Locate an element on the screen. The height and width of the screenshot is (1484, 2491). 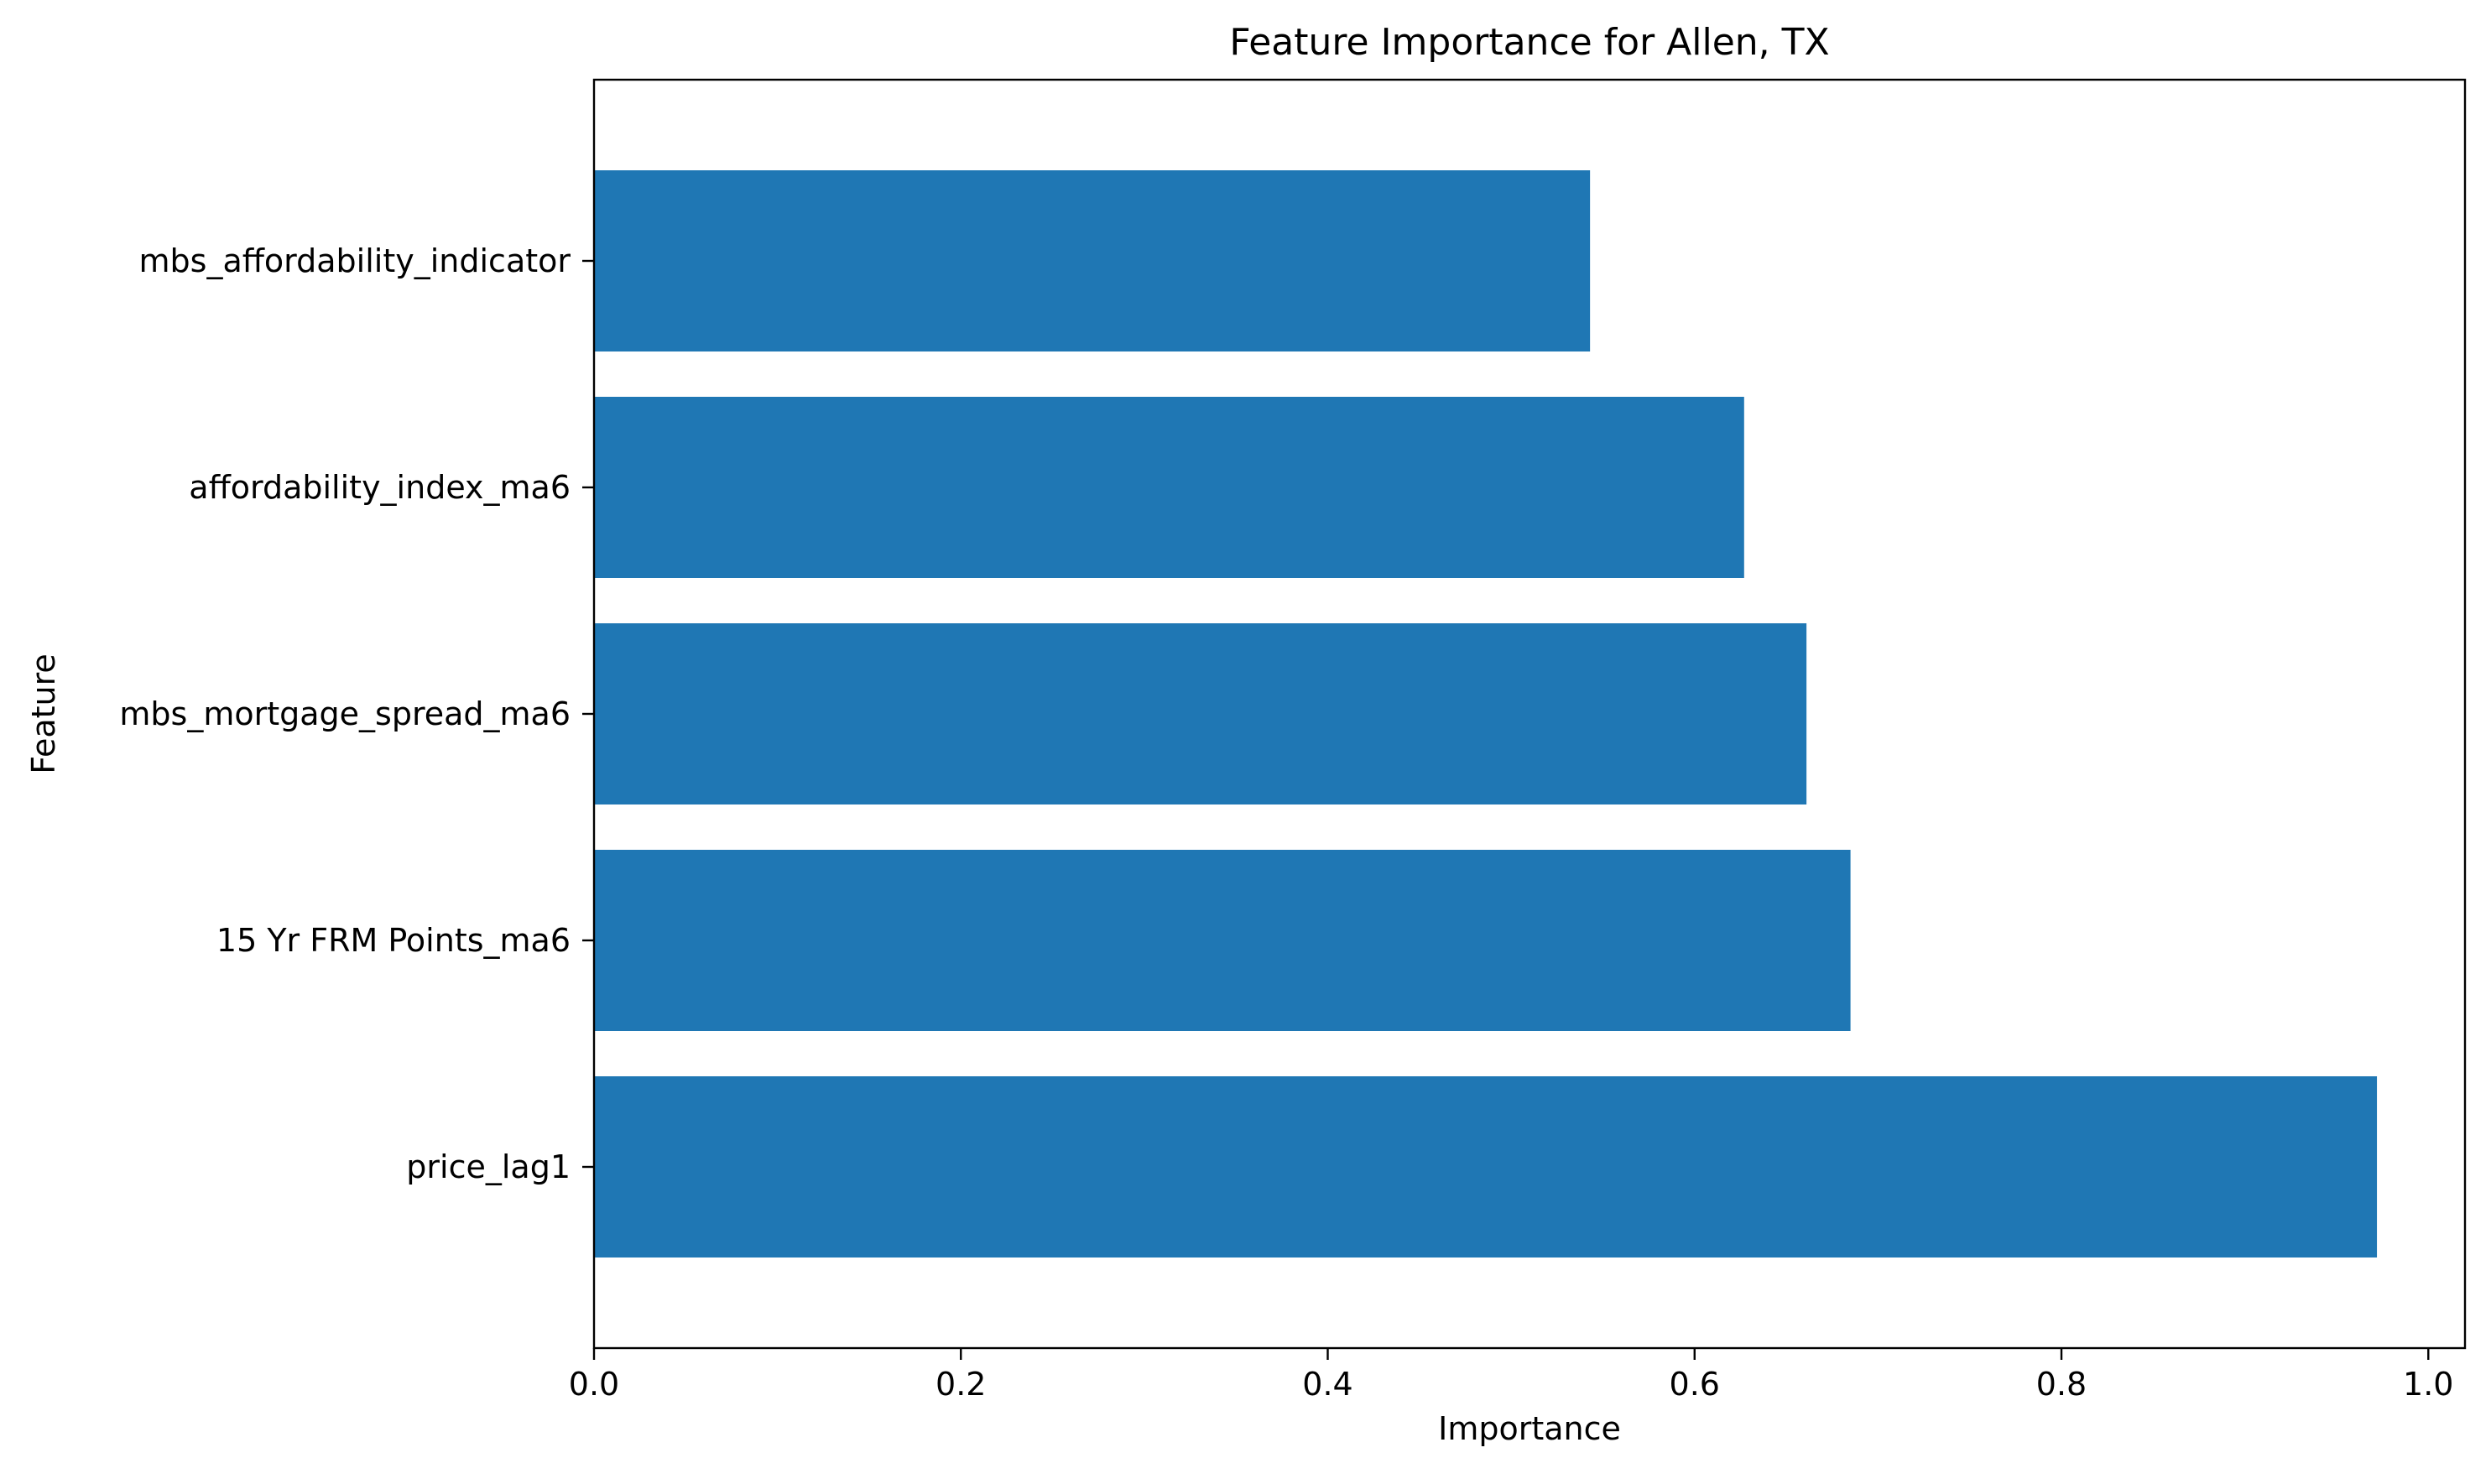
y-tick-label: 15 Yr FRM Points_ma6 is located at coordinates (393, 940).